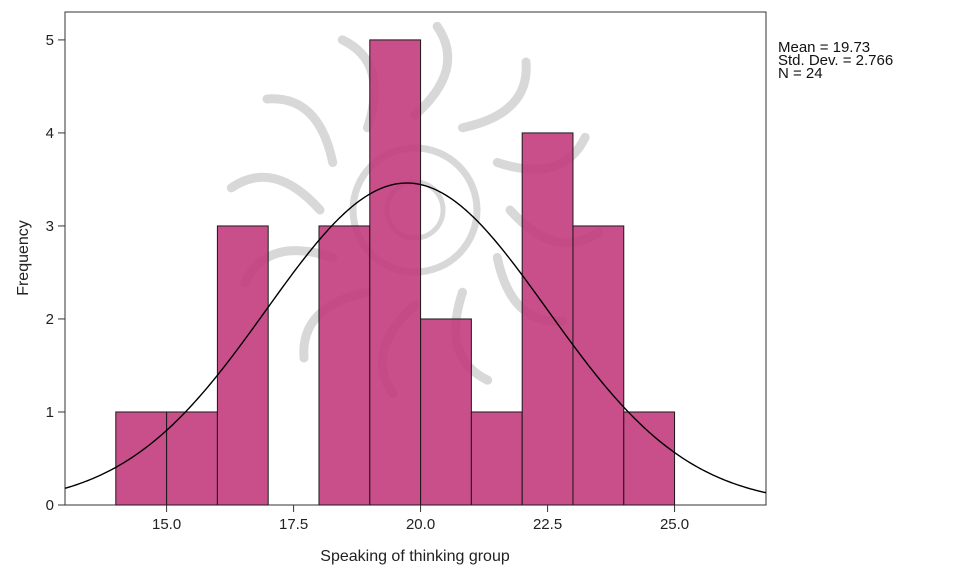 The width and height of the screenshot is (969, 570). Describe the element at coordinates (293, 524) in the screenshot. I see `x-tick-label: 17.5` at that location.